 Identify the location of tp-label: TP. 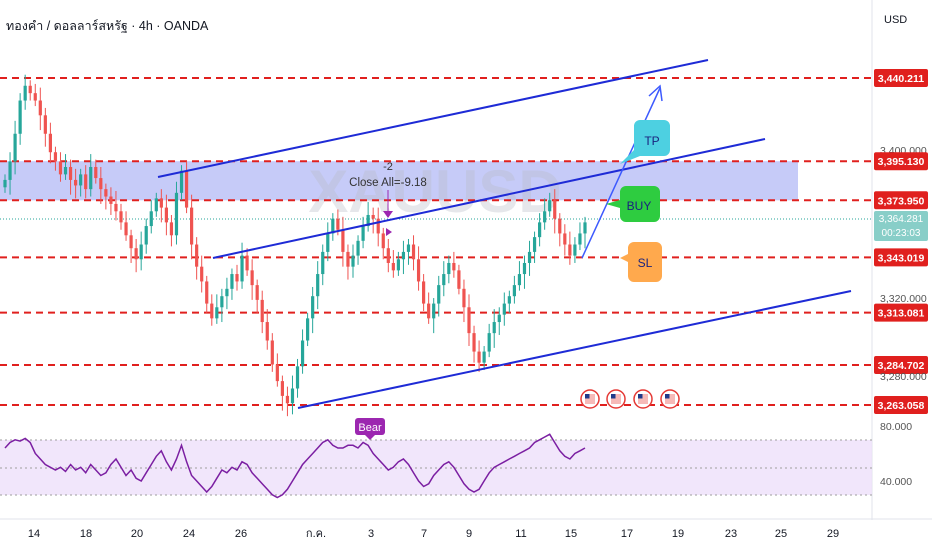
(651, 141).